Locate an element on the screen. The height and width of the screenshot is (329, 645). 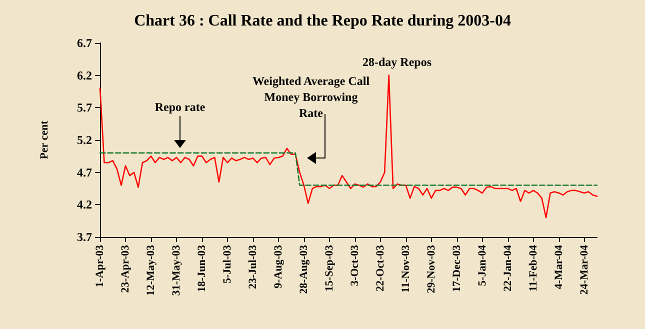
annotation: Repo rate is located at coordinates (180, 107).